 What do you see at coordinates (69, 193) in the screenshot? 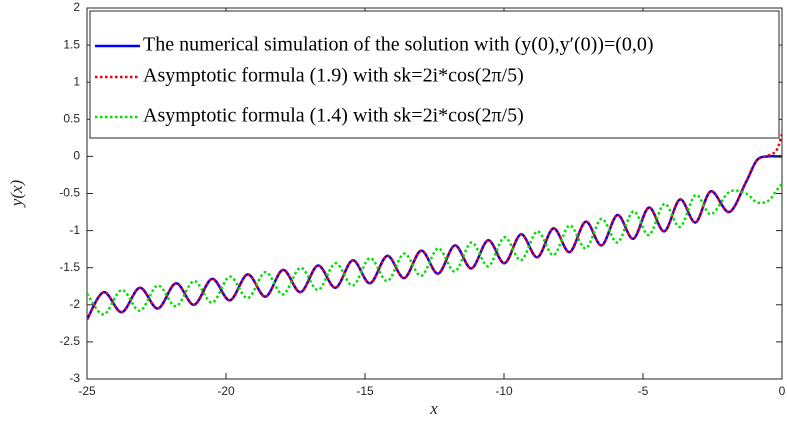
I see `y-tick-label: -0.5` at bounding box center [69, 193].